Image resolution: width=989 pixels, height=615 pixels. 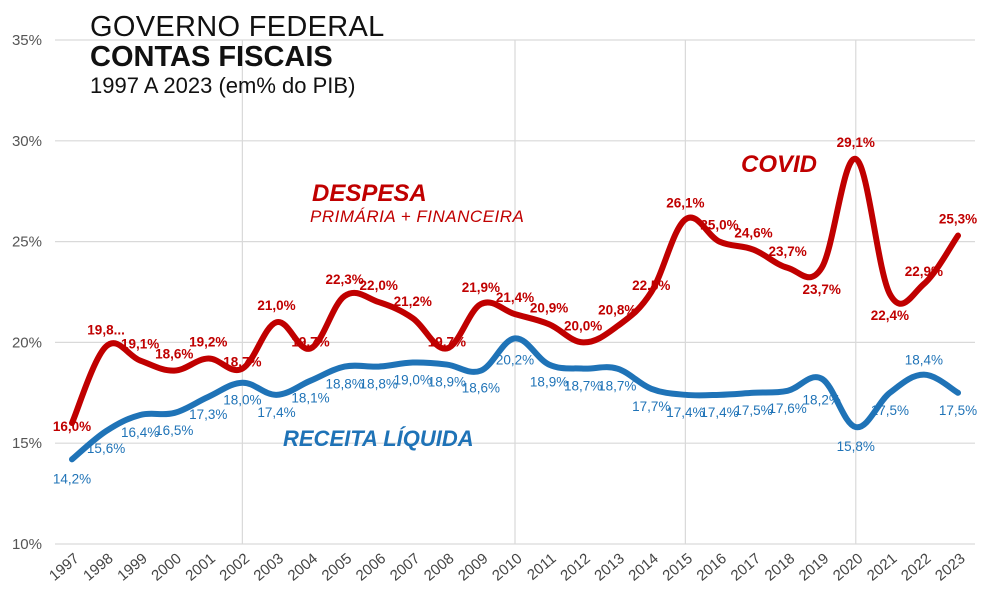 I want to click on receita-data-label: 17,3%, so click(x=208, y=414).